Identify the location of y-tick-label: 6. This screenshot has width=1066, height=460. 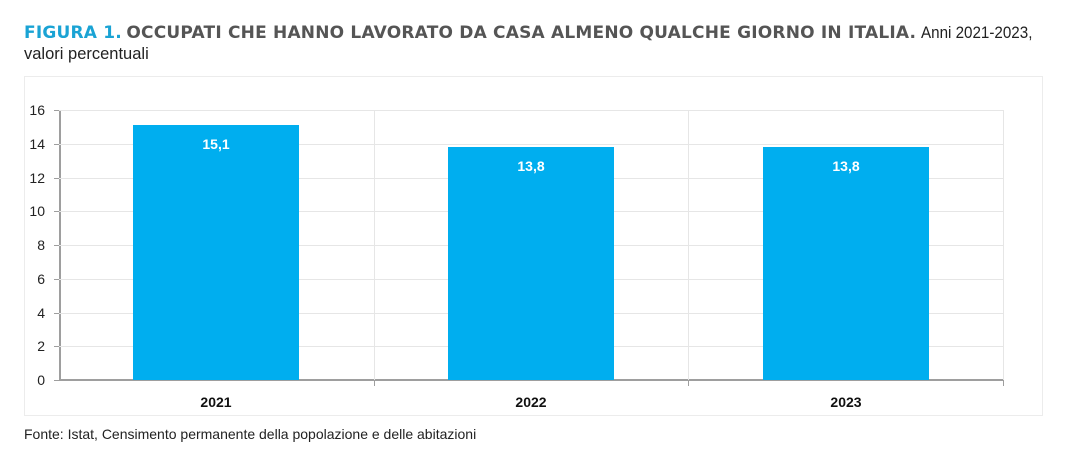
(41, 279).